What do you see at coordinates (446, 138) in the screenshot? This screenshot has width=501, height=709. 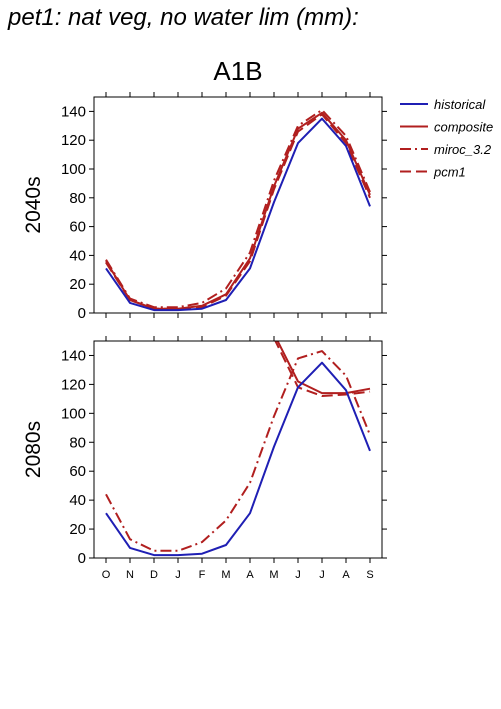 I see `legend: historical composite miroc_3.2 pcm1` at bounding box center [446, 138].